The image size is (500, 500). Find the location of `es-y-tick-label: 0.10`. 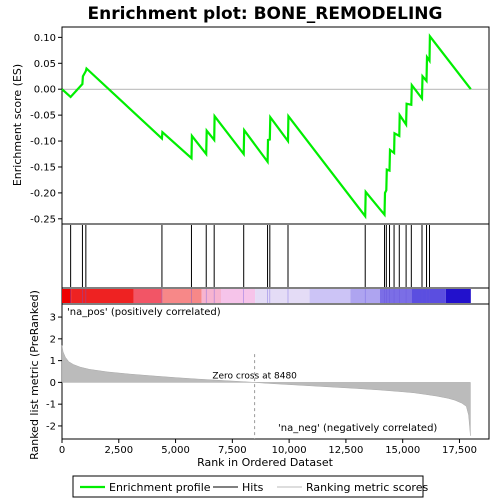

es-y-tick-label: 0.10 is located at coordinates (45, 38).